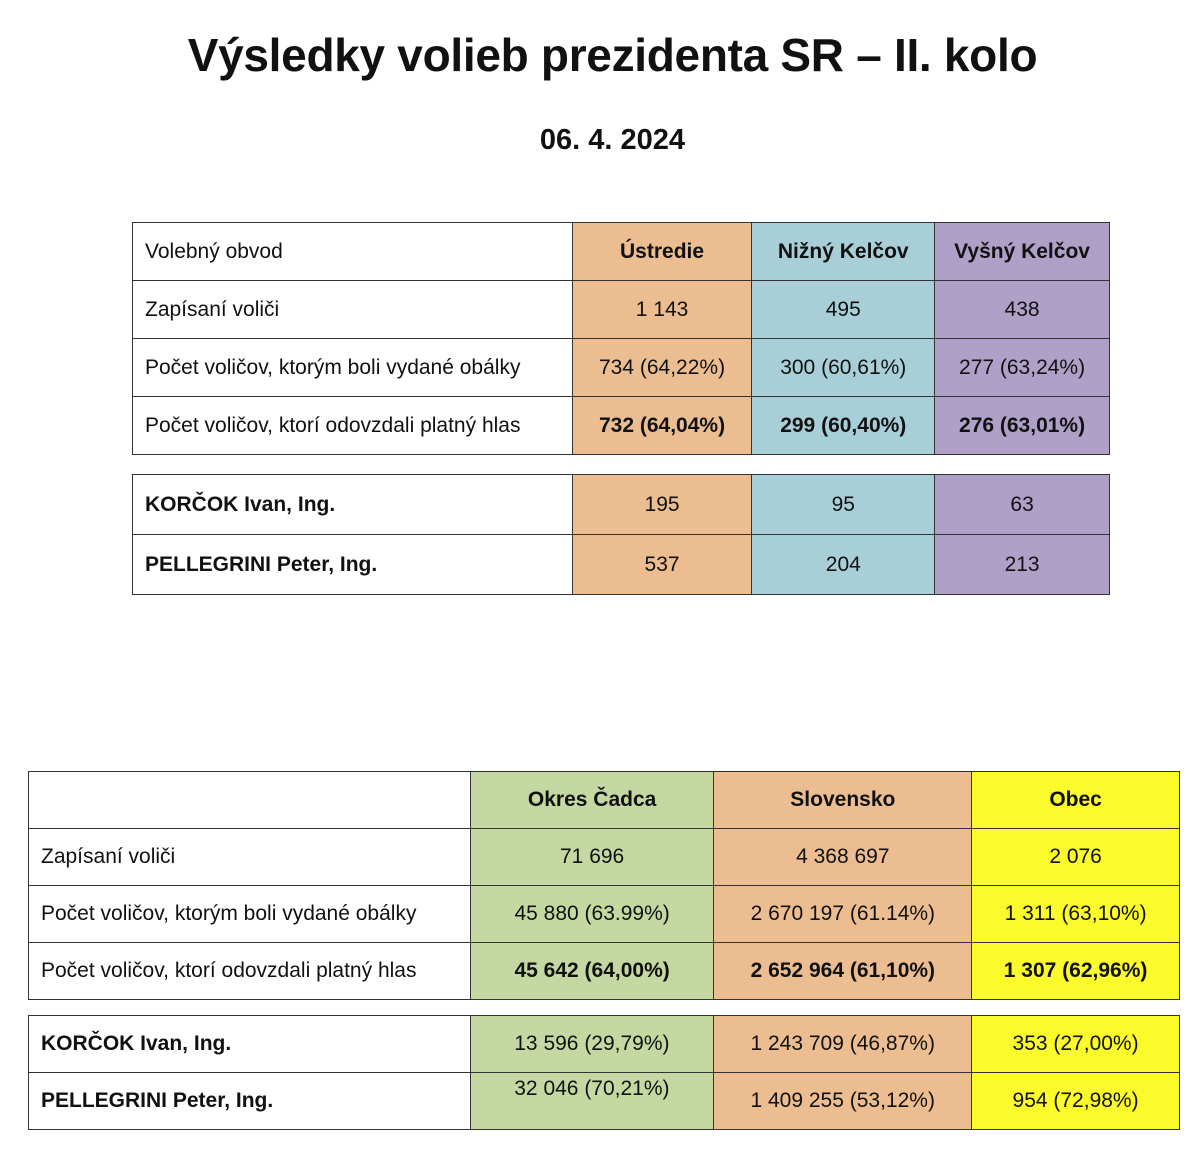 This screenshot has height=1155, width=1200. Describe the element at coordinates (843, 800) in the screenshot. I see `header-slovensko: Slovensko` at that location.